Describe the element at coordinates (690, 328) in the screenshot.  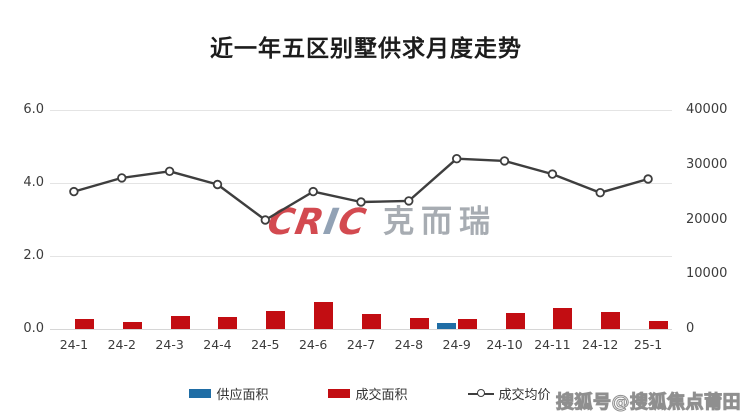
I see `right-axis-tick: 0` at that location.